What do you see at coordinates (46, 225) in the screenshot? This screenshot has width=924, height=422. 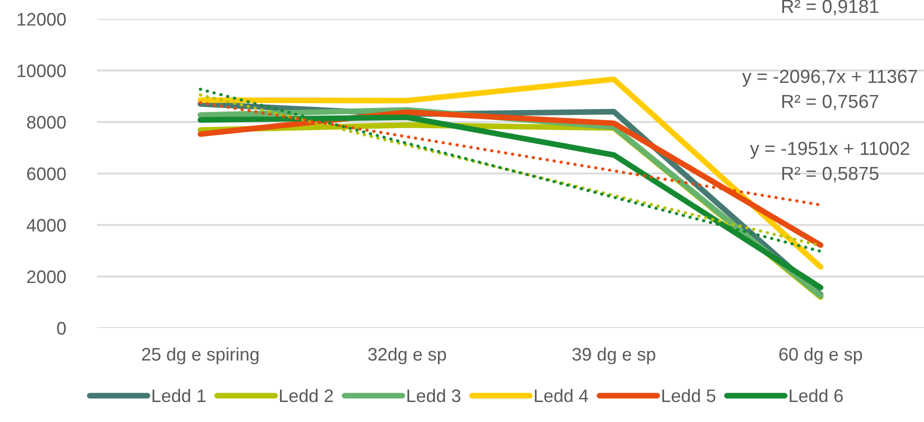 I see `y-tick-label: 4000` at bounding box center [46, 225].